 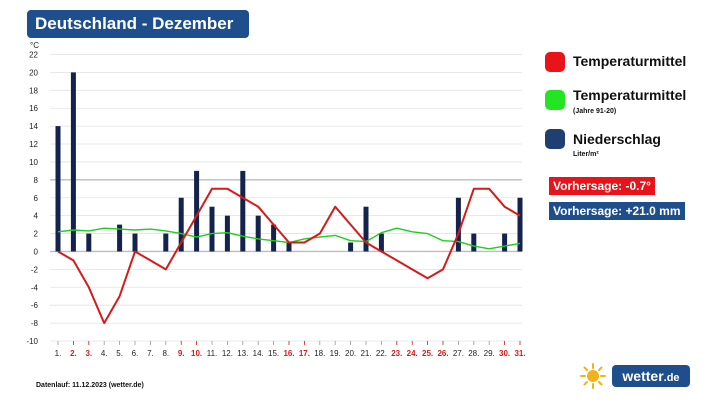 What do you see at coordinates (473, 353) in the screenshot?
I see `x-tick-label: 28.` at bounding box center [473, 353].